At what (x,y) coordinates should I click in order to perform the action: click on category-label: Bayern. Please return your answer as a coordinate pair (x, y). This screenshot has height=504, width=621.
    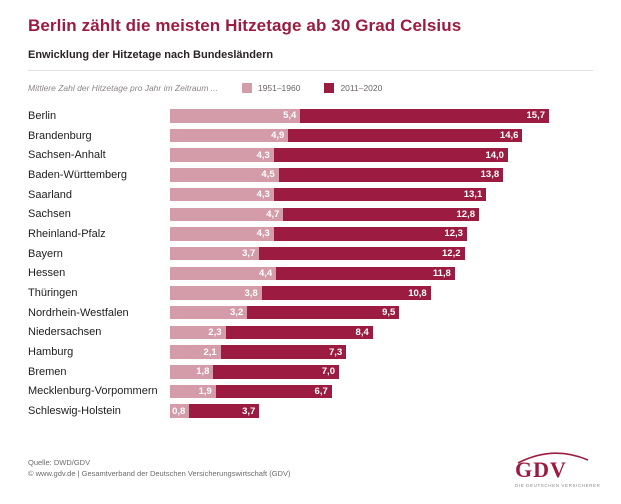
    Looking at the image, I should click on (45, 253).